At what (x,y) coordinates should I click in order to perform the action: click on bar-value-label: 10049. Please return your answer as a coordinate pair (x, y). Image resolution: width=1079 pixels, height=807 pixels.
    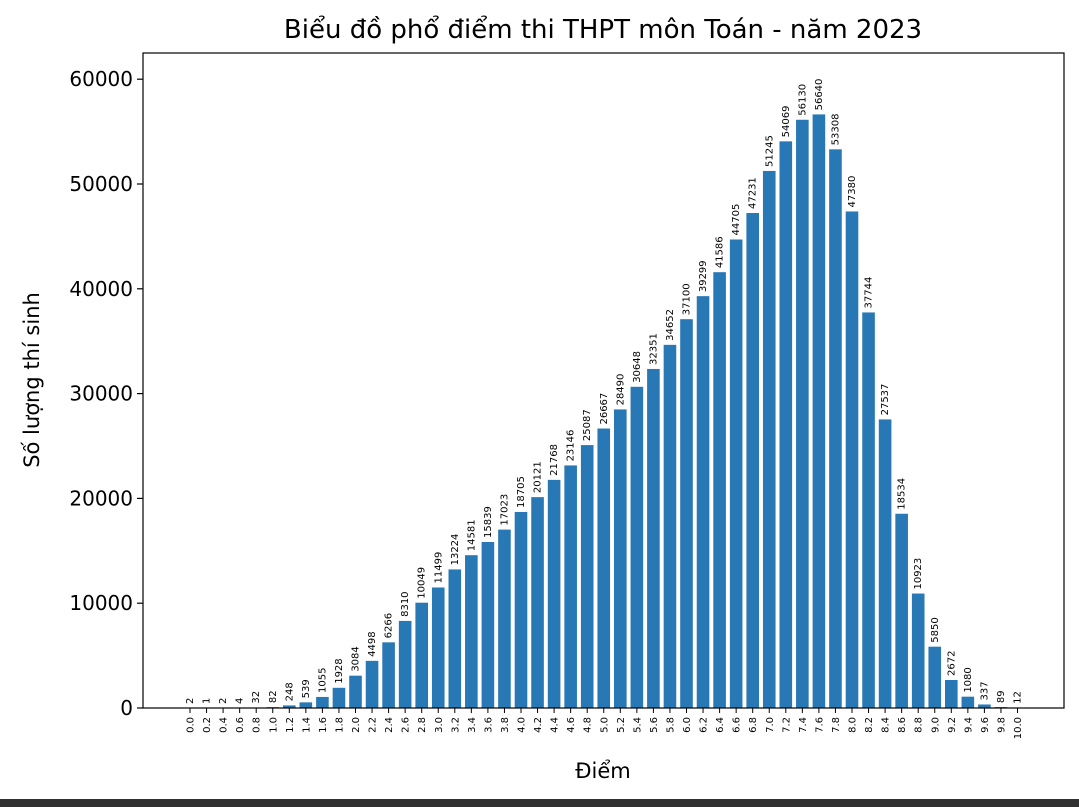
    Looking at the image, I should click on (422, 583).